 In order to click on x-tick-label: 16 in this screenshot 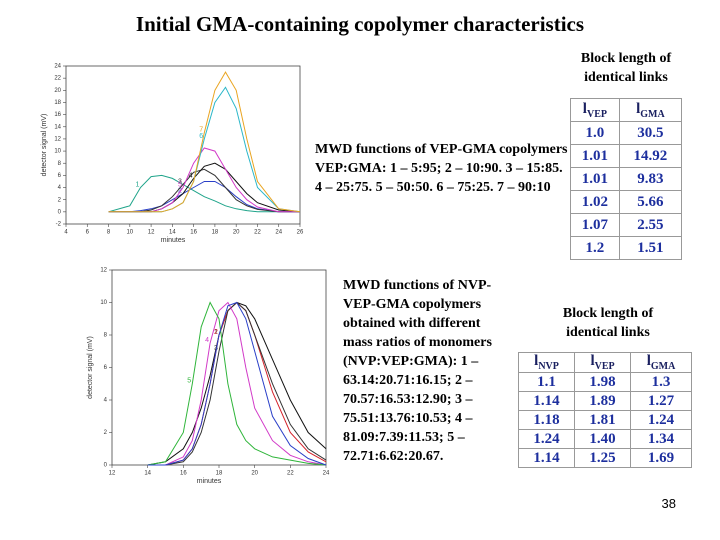, I will do `click(193, 233)`.